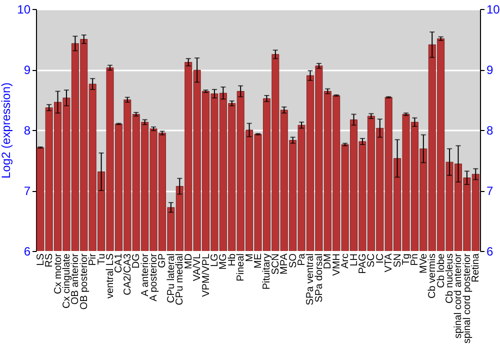 The height and width of the screenshot is (350, 500). I want to click on x-tick-label: Arc, so click(346, 261).